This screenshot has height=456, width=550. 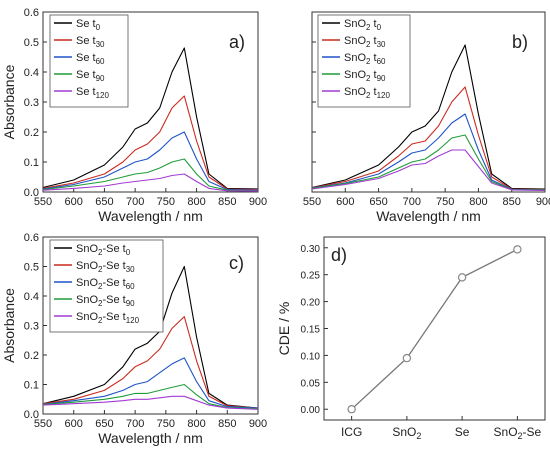 What do you see at coordinates (108, 318) in the screenshot?
I see `legend-entry: SnO2-Se t120` at bounding box center [108, 318].